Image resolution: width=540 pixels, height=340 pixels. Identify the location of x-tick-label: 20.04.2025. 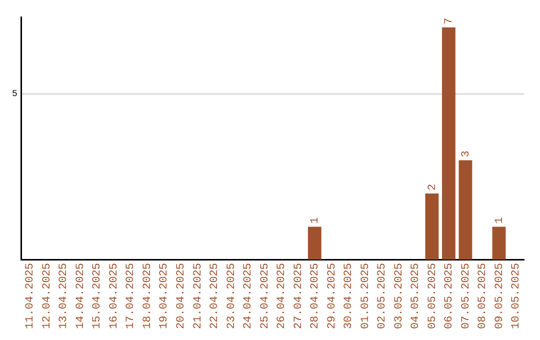
(182, 296).